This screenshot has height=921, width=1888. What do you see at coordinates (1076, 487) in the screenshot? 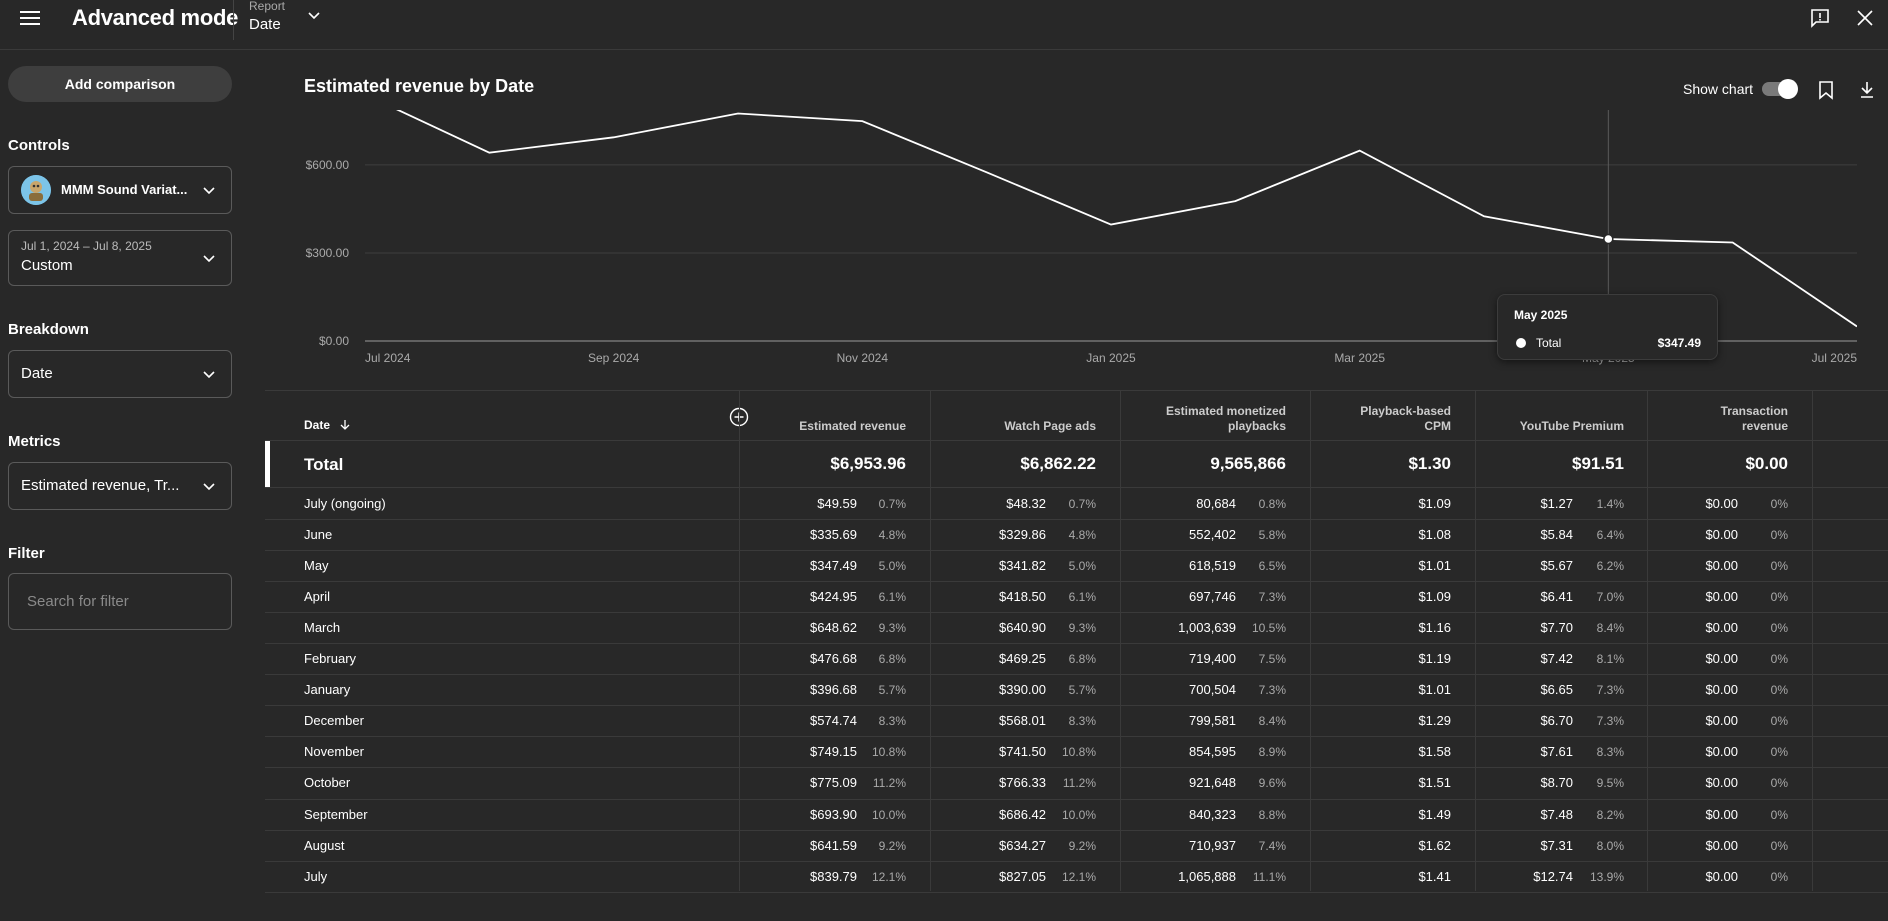
I see `total-row-border` at bounding box center [1076, 487].